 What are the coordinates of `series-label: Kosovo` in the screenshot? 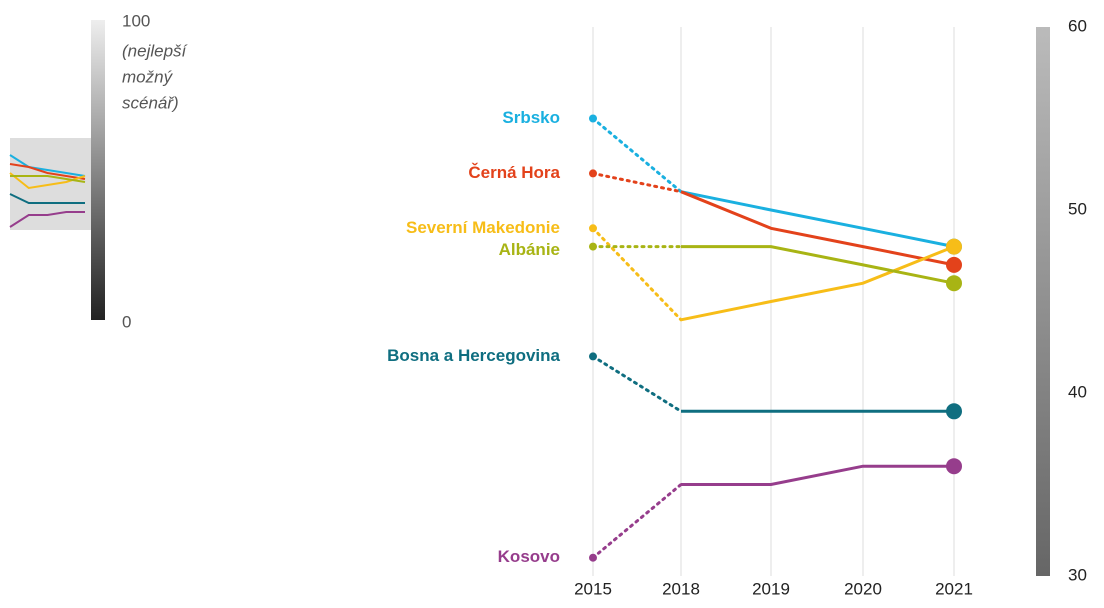 It's located at (529, 556).